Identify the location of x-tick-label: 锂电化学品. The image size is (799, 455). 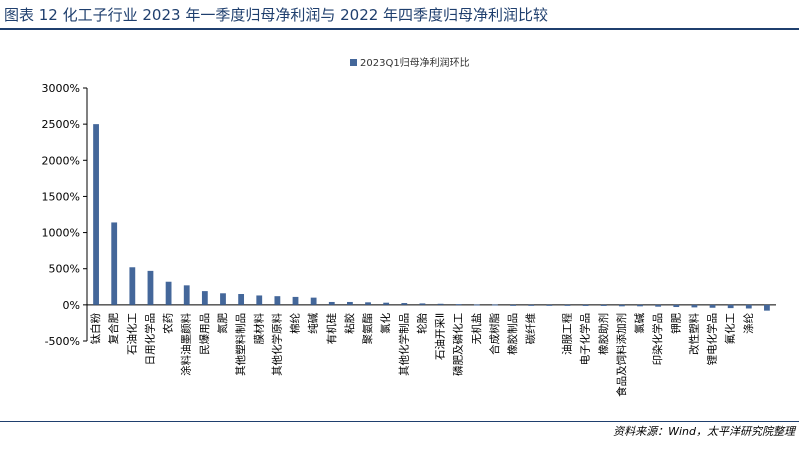
(712, 339).